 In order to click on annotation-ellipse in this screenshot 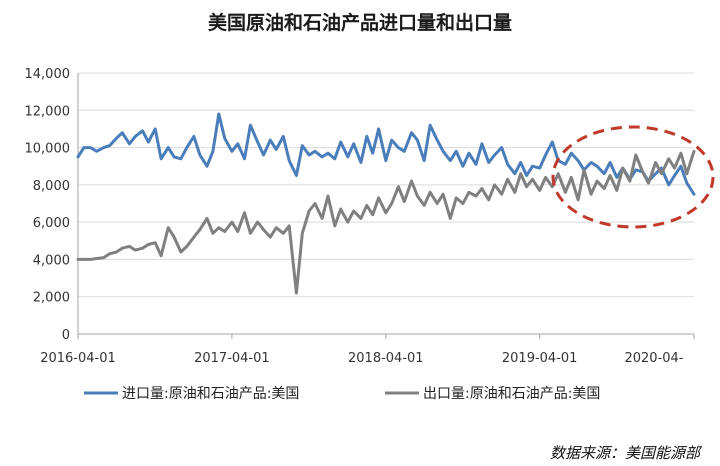, I will do `click(633, 177)`.